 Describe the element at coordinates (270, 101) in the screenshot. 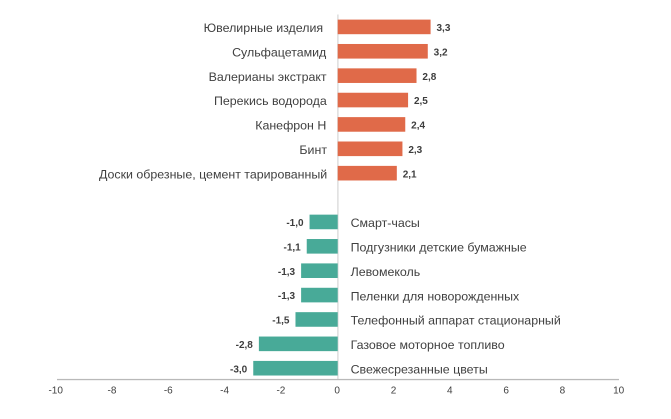

I see `svg-text: Перекись водорода` at that location.